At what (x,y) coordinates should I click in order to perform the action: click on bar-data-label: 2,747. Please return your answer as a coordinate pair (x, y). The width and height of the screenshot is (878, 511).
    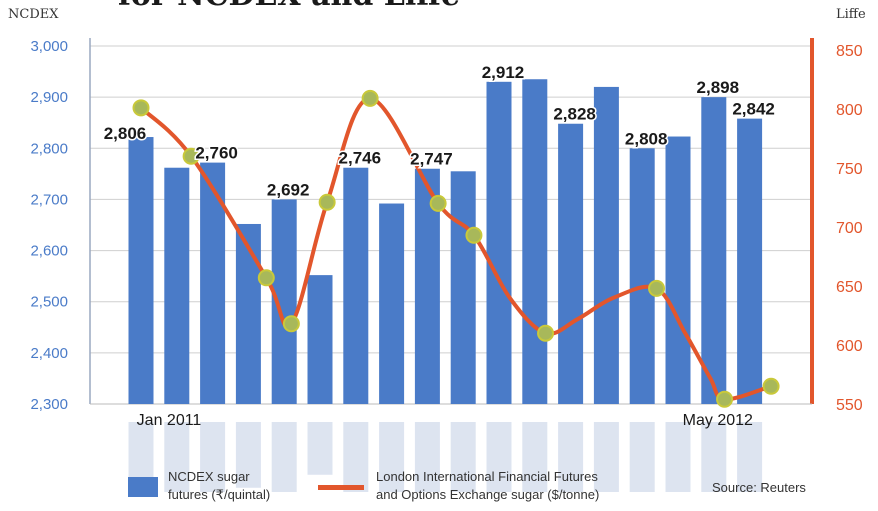
    Looking at the image, I should click on (431, 159).